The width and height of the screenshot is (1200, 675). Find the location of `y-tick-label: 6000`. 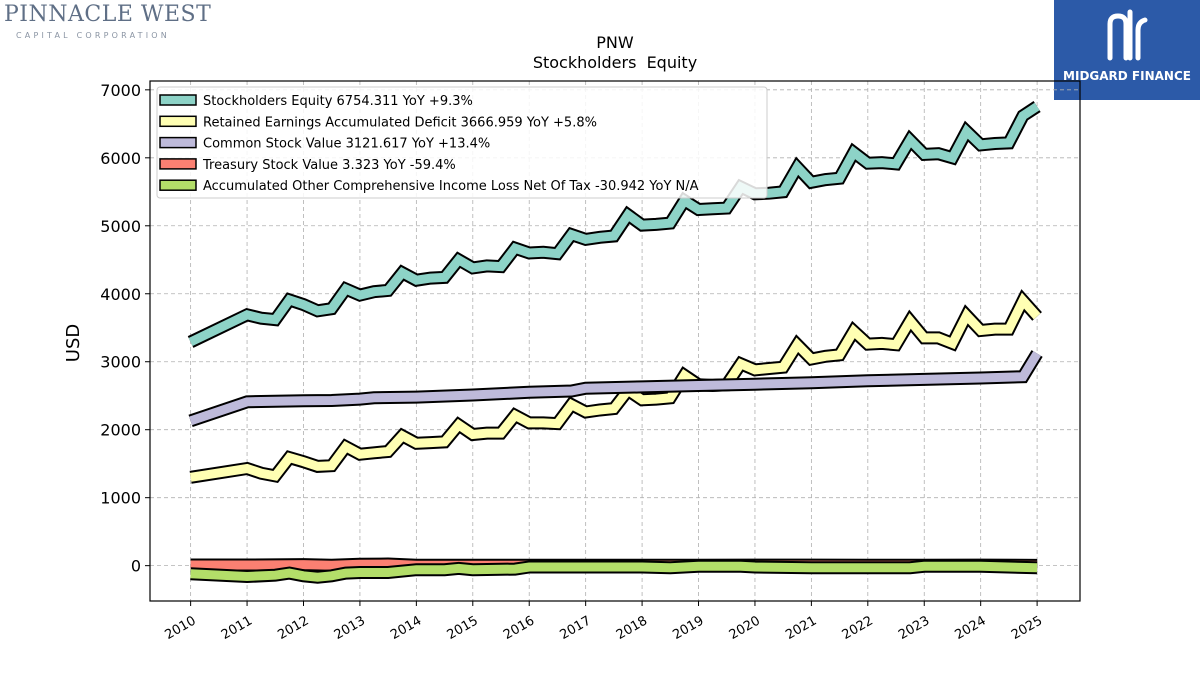

y-tick-label: 6000 is located at coordinates (120, 158).